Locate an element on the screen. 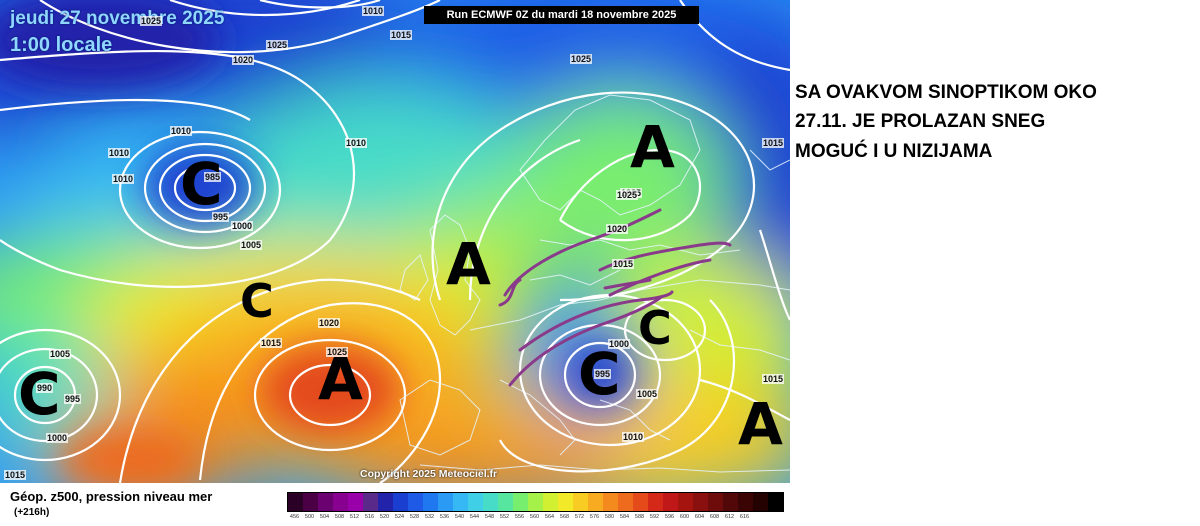 This screenshot has width=1200, height=526. local-time: 1:00 locale is located at coordinates (61, 45).